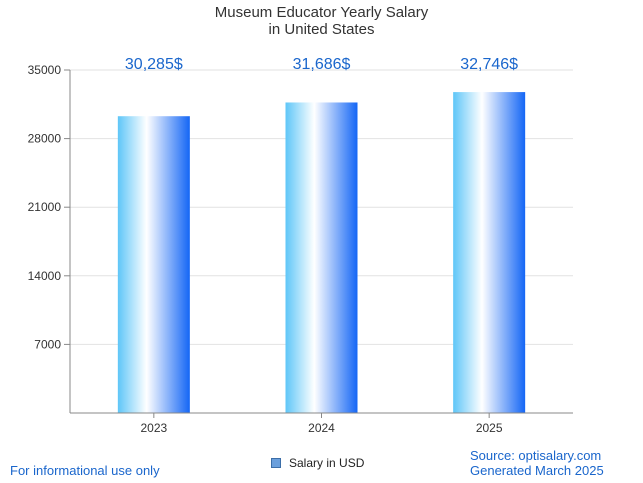  Describe the element at coordinates (154, 64) in the screenshot. I see `value-label-2023: 30,285$` at that location.